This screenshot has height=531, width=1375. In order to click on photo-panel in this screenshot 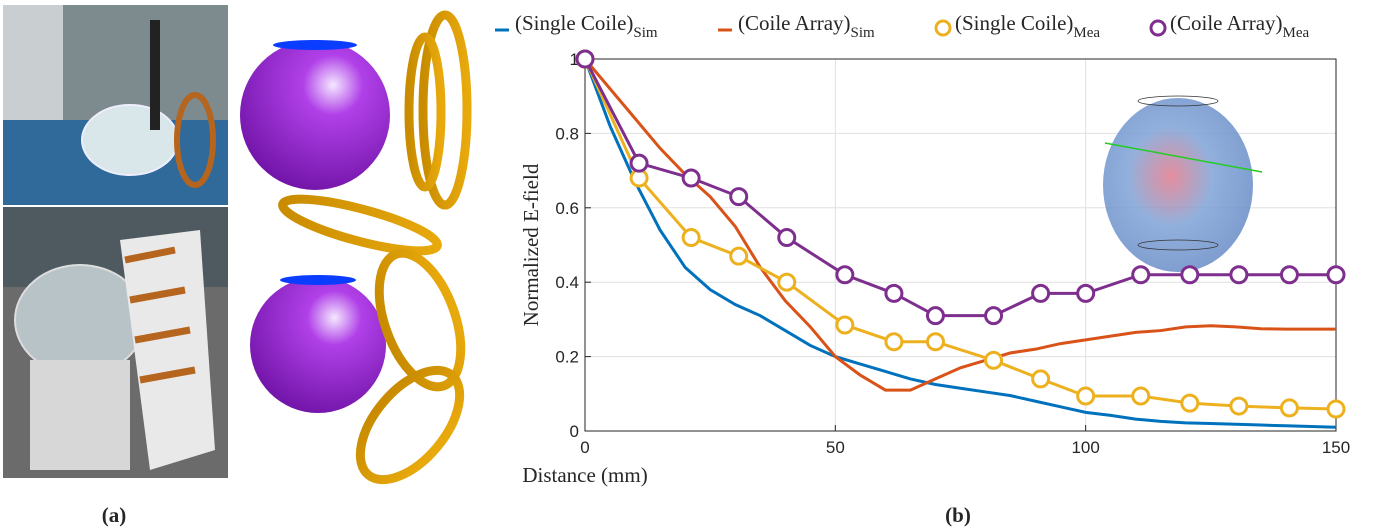, I will do `click(115, 241)`.